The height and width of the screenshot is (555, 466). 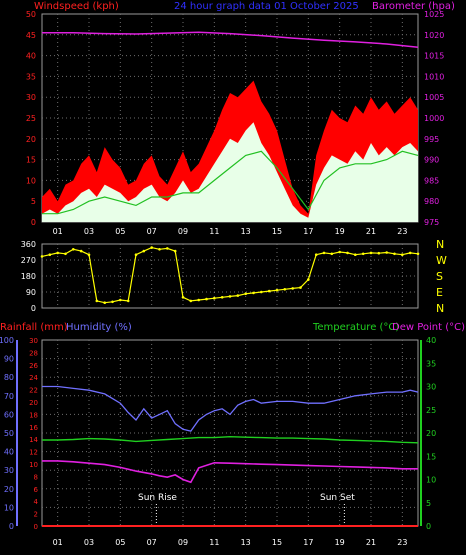 What do you see at coordinates (31, 56) in the screenshot?
I see `wind-axis-tick: 40` at bounding box center [31, 56].